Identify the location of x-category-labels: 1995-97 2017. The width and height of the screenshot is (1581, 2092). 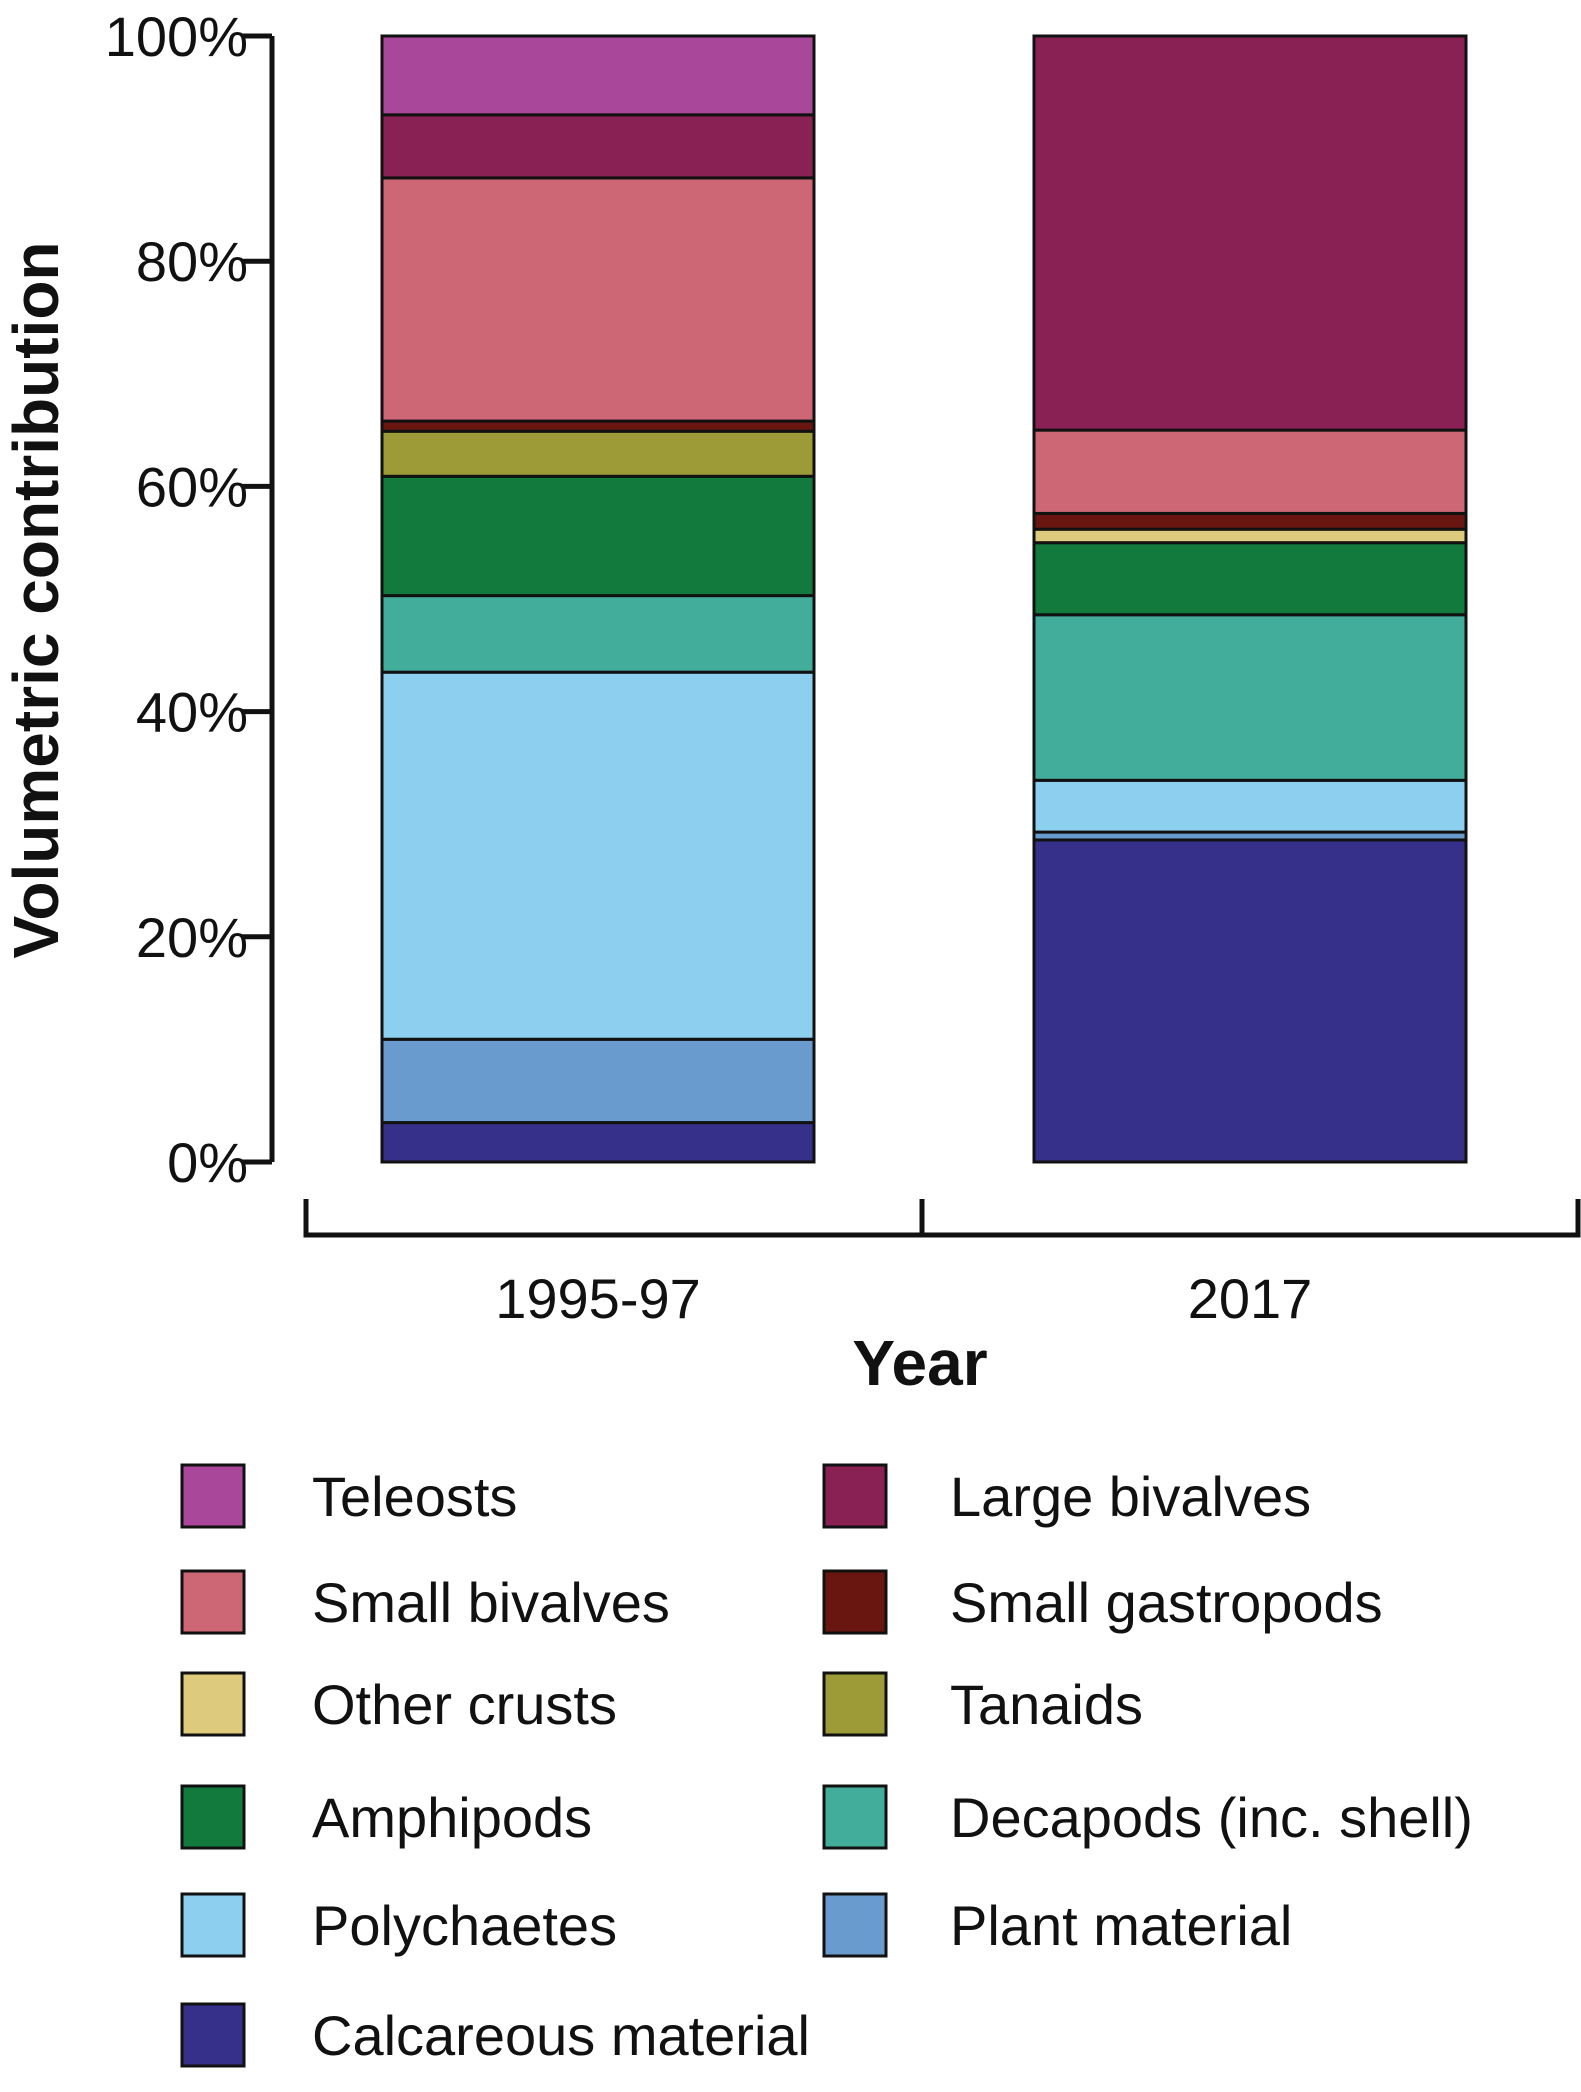
(903, 1298).